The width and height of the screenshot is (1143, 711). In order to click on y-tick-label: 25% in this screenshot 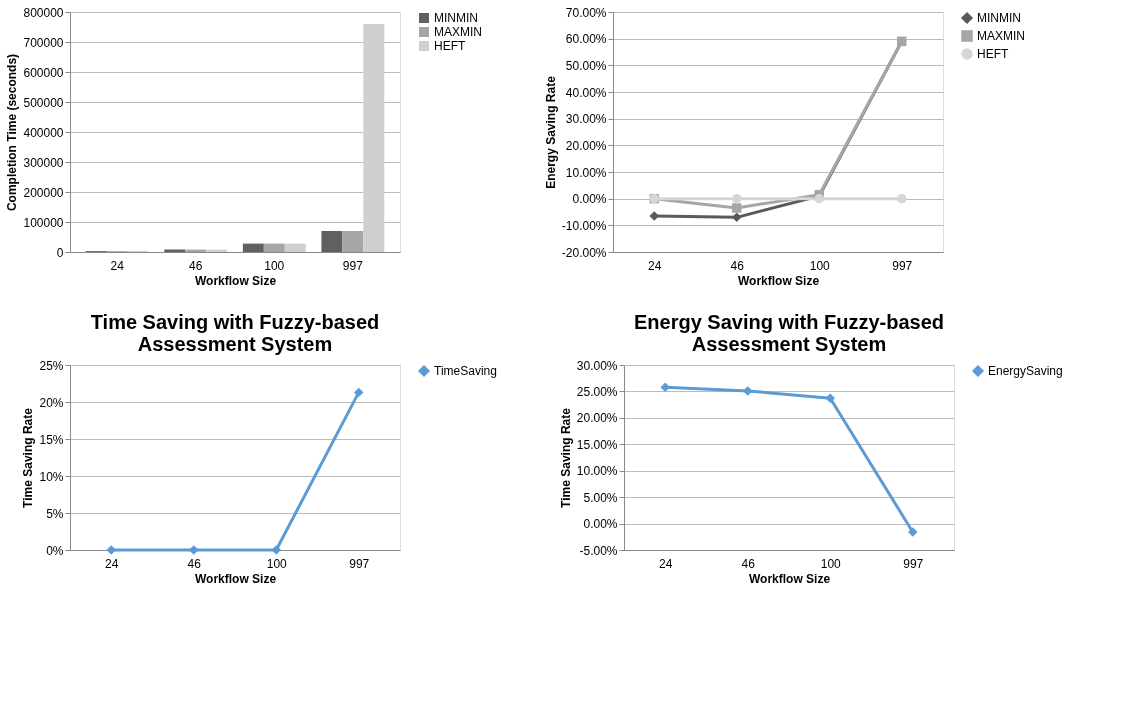, I will do `click(51, 365)`.